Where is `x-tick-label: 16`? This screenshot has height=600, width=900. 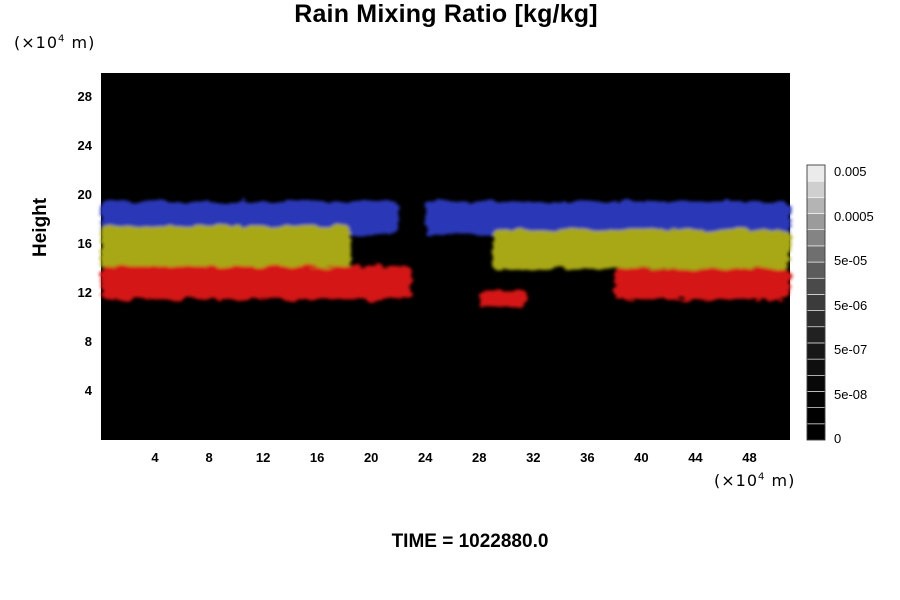
x-tick-label: 16 is located at coordinates (317, 457).